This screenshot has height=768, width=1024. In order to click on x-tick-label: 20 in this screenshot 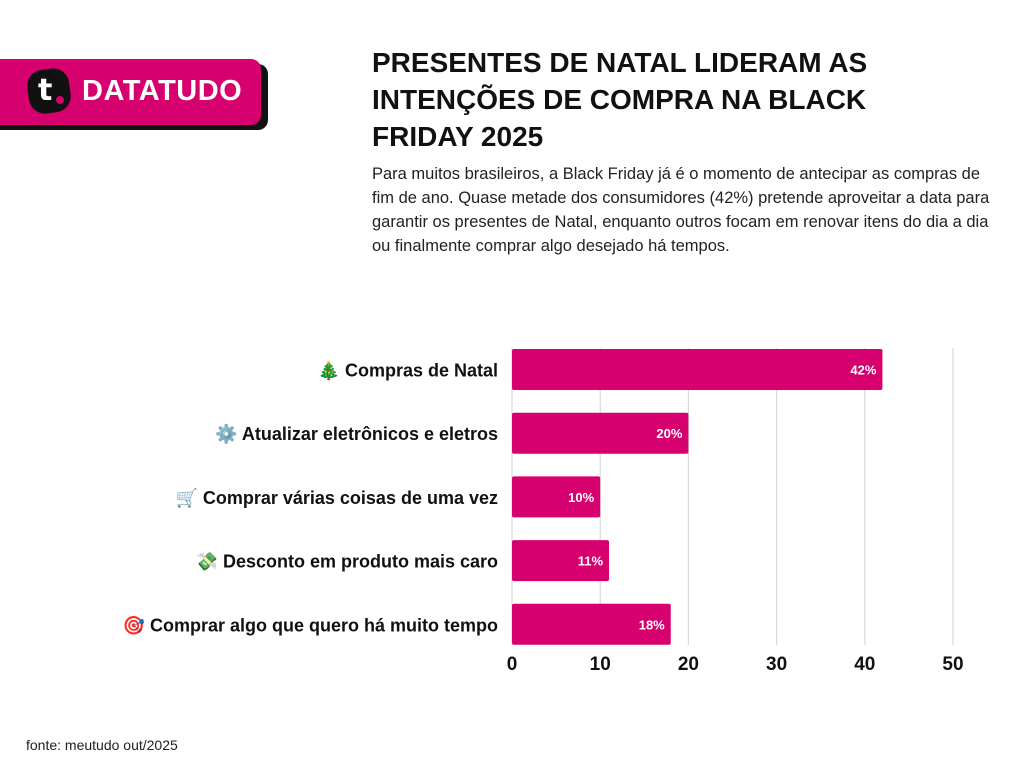, I will do `click(688, 664)`.